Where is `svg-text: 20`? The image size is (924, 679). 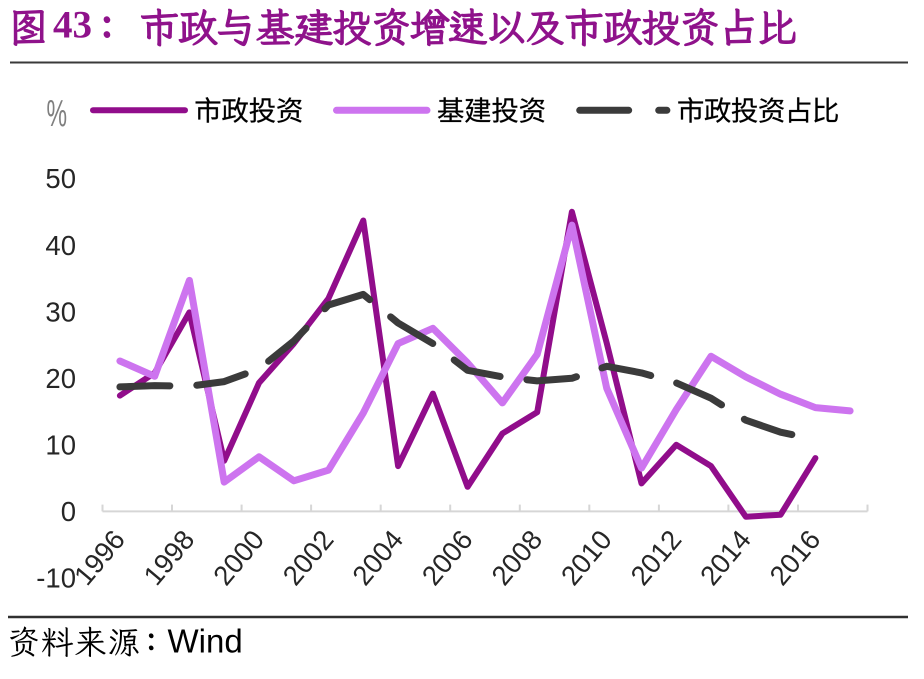 svg-text: 20 is located at coordinates (60, 378).